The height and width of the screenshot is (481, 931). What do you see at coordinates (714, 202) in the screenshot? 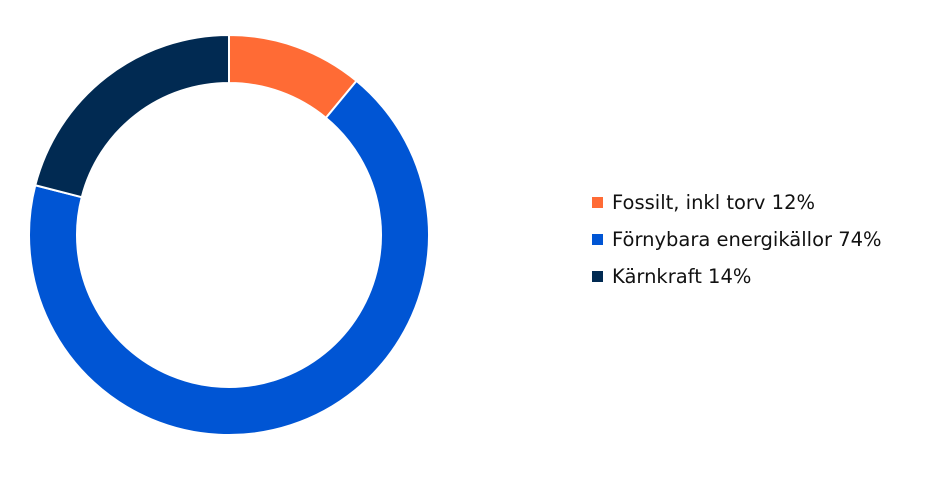
I see `legend-label: Fossilt, inkl torv 12%` at bounding box center [714, 202].